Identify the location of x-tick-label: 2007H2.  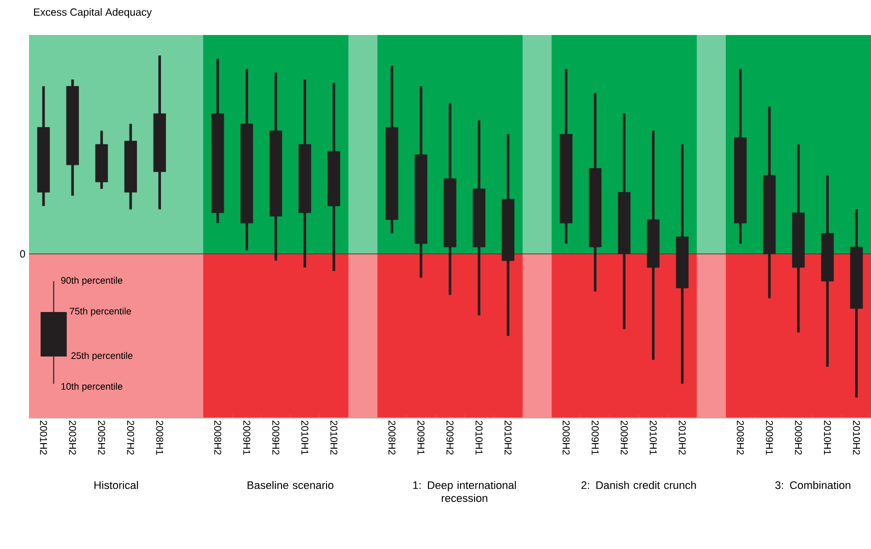
(130, 437).